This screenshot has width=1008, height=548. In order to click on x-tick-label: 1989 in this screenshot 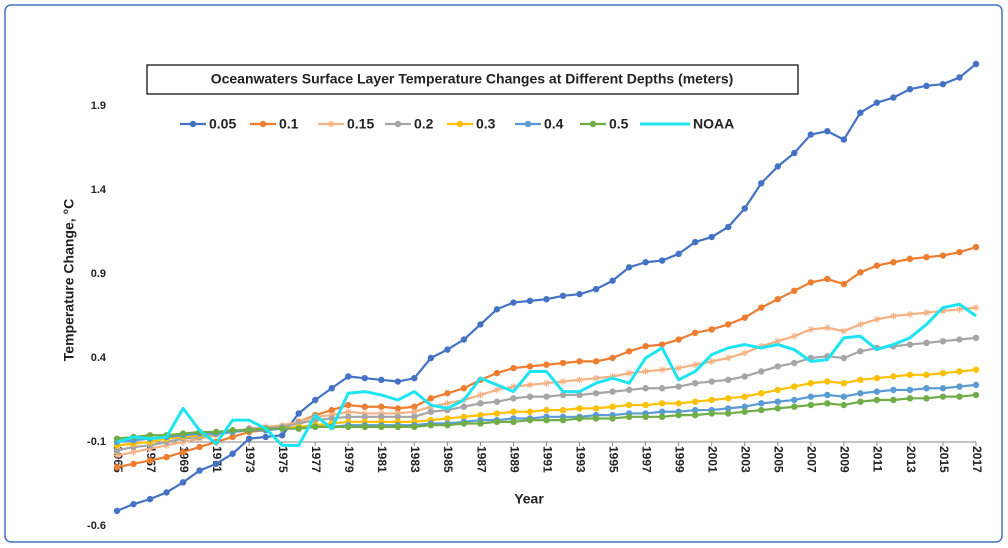, I will do `click(514, 459)`.